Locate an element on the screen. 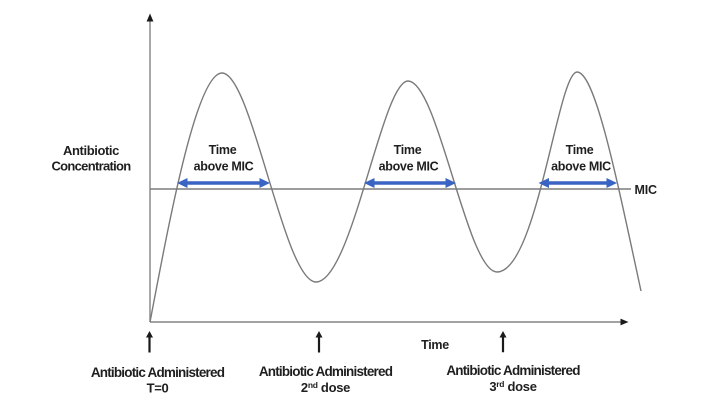  svg-text: Concentration is located at coordinates (91, 166).